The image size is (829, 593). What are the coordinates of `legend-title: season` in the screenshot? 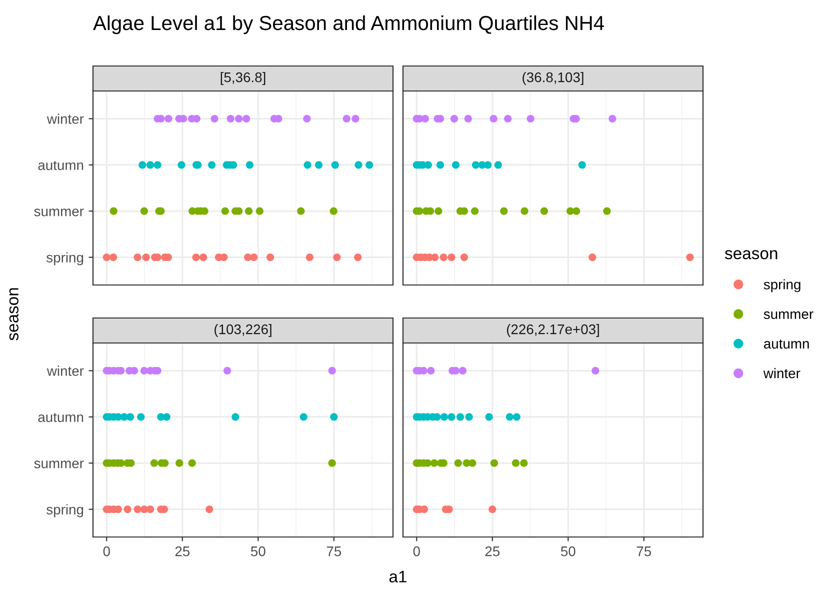 It's located at (751, 255).